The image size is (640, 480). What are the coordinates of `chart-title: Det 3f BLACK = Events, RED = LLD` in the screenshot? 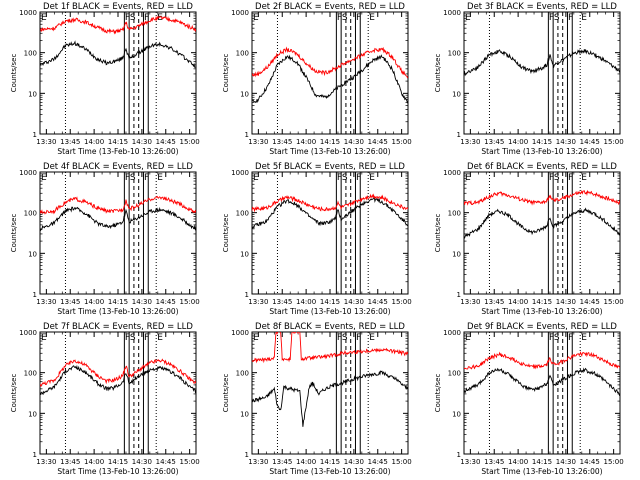 It's located at (542, 7).